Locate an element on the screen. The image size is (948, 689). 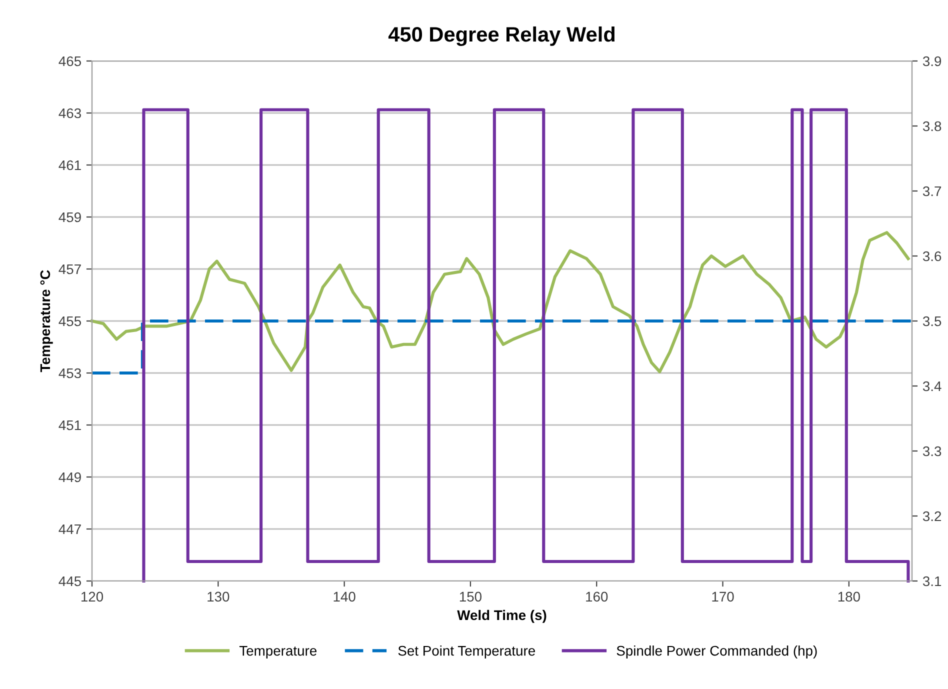
y-tick-label: 445 is located at coordinates (70, 581).